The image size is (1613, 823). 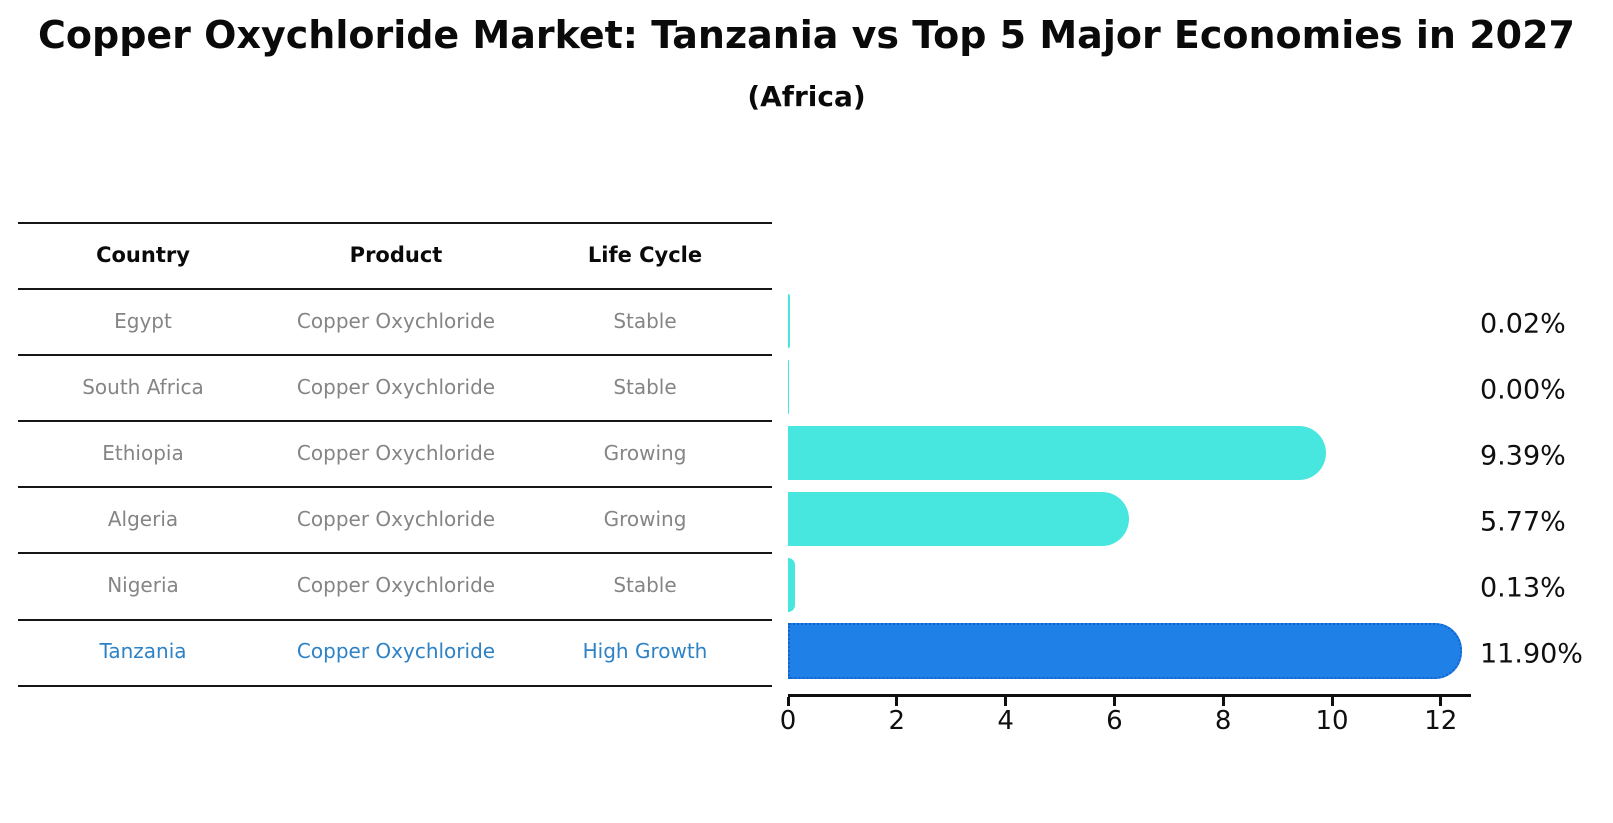 What do you see at coordinates (1531, 654) in the screenshot?
I see `bar-value-label: 11.90%` at bounding box center [1531, 654].